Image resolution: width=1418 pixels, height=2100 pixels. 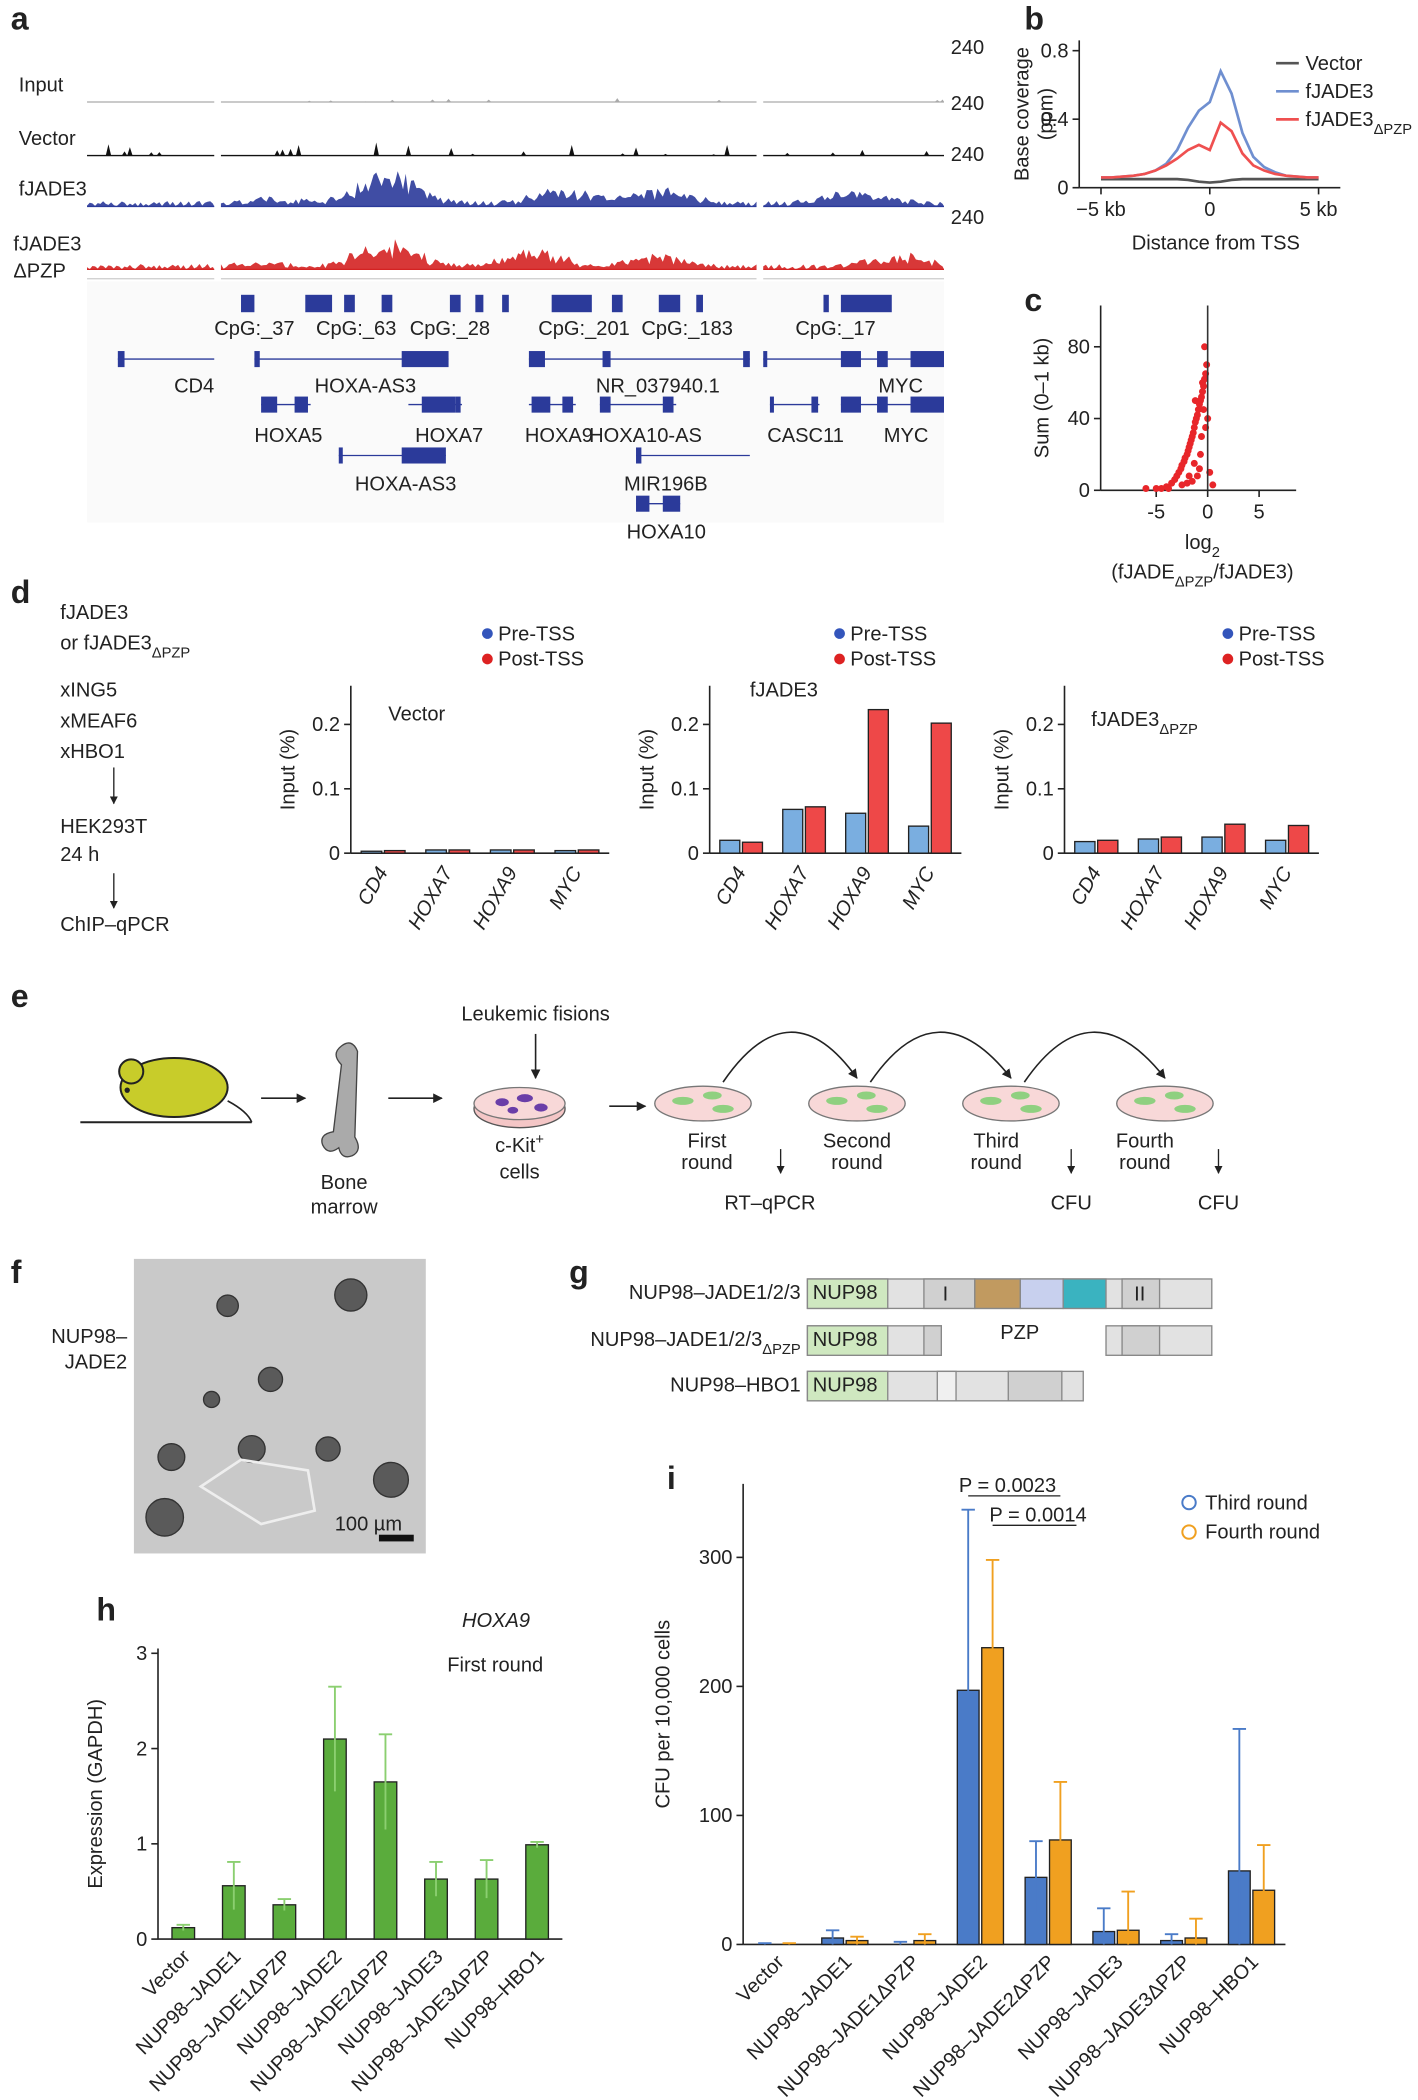 I want to click on domain-label: I, so click(x=946, y=1294).